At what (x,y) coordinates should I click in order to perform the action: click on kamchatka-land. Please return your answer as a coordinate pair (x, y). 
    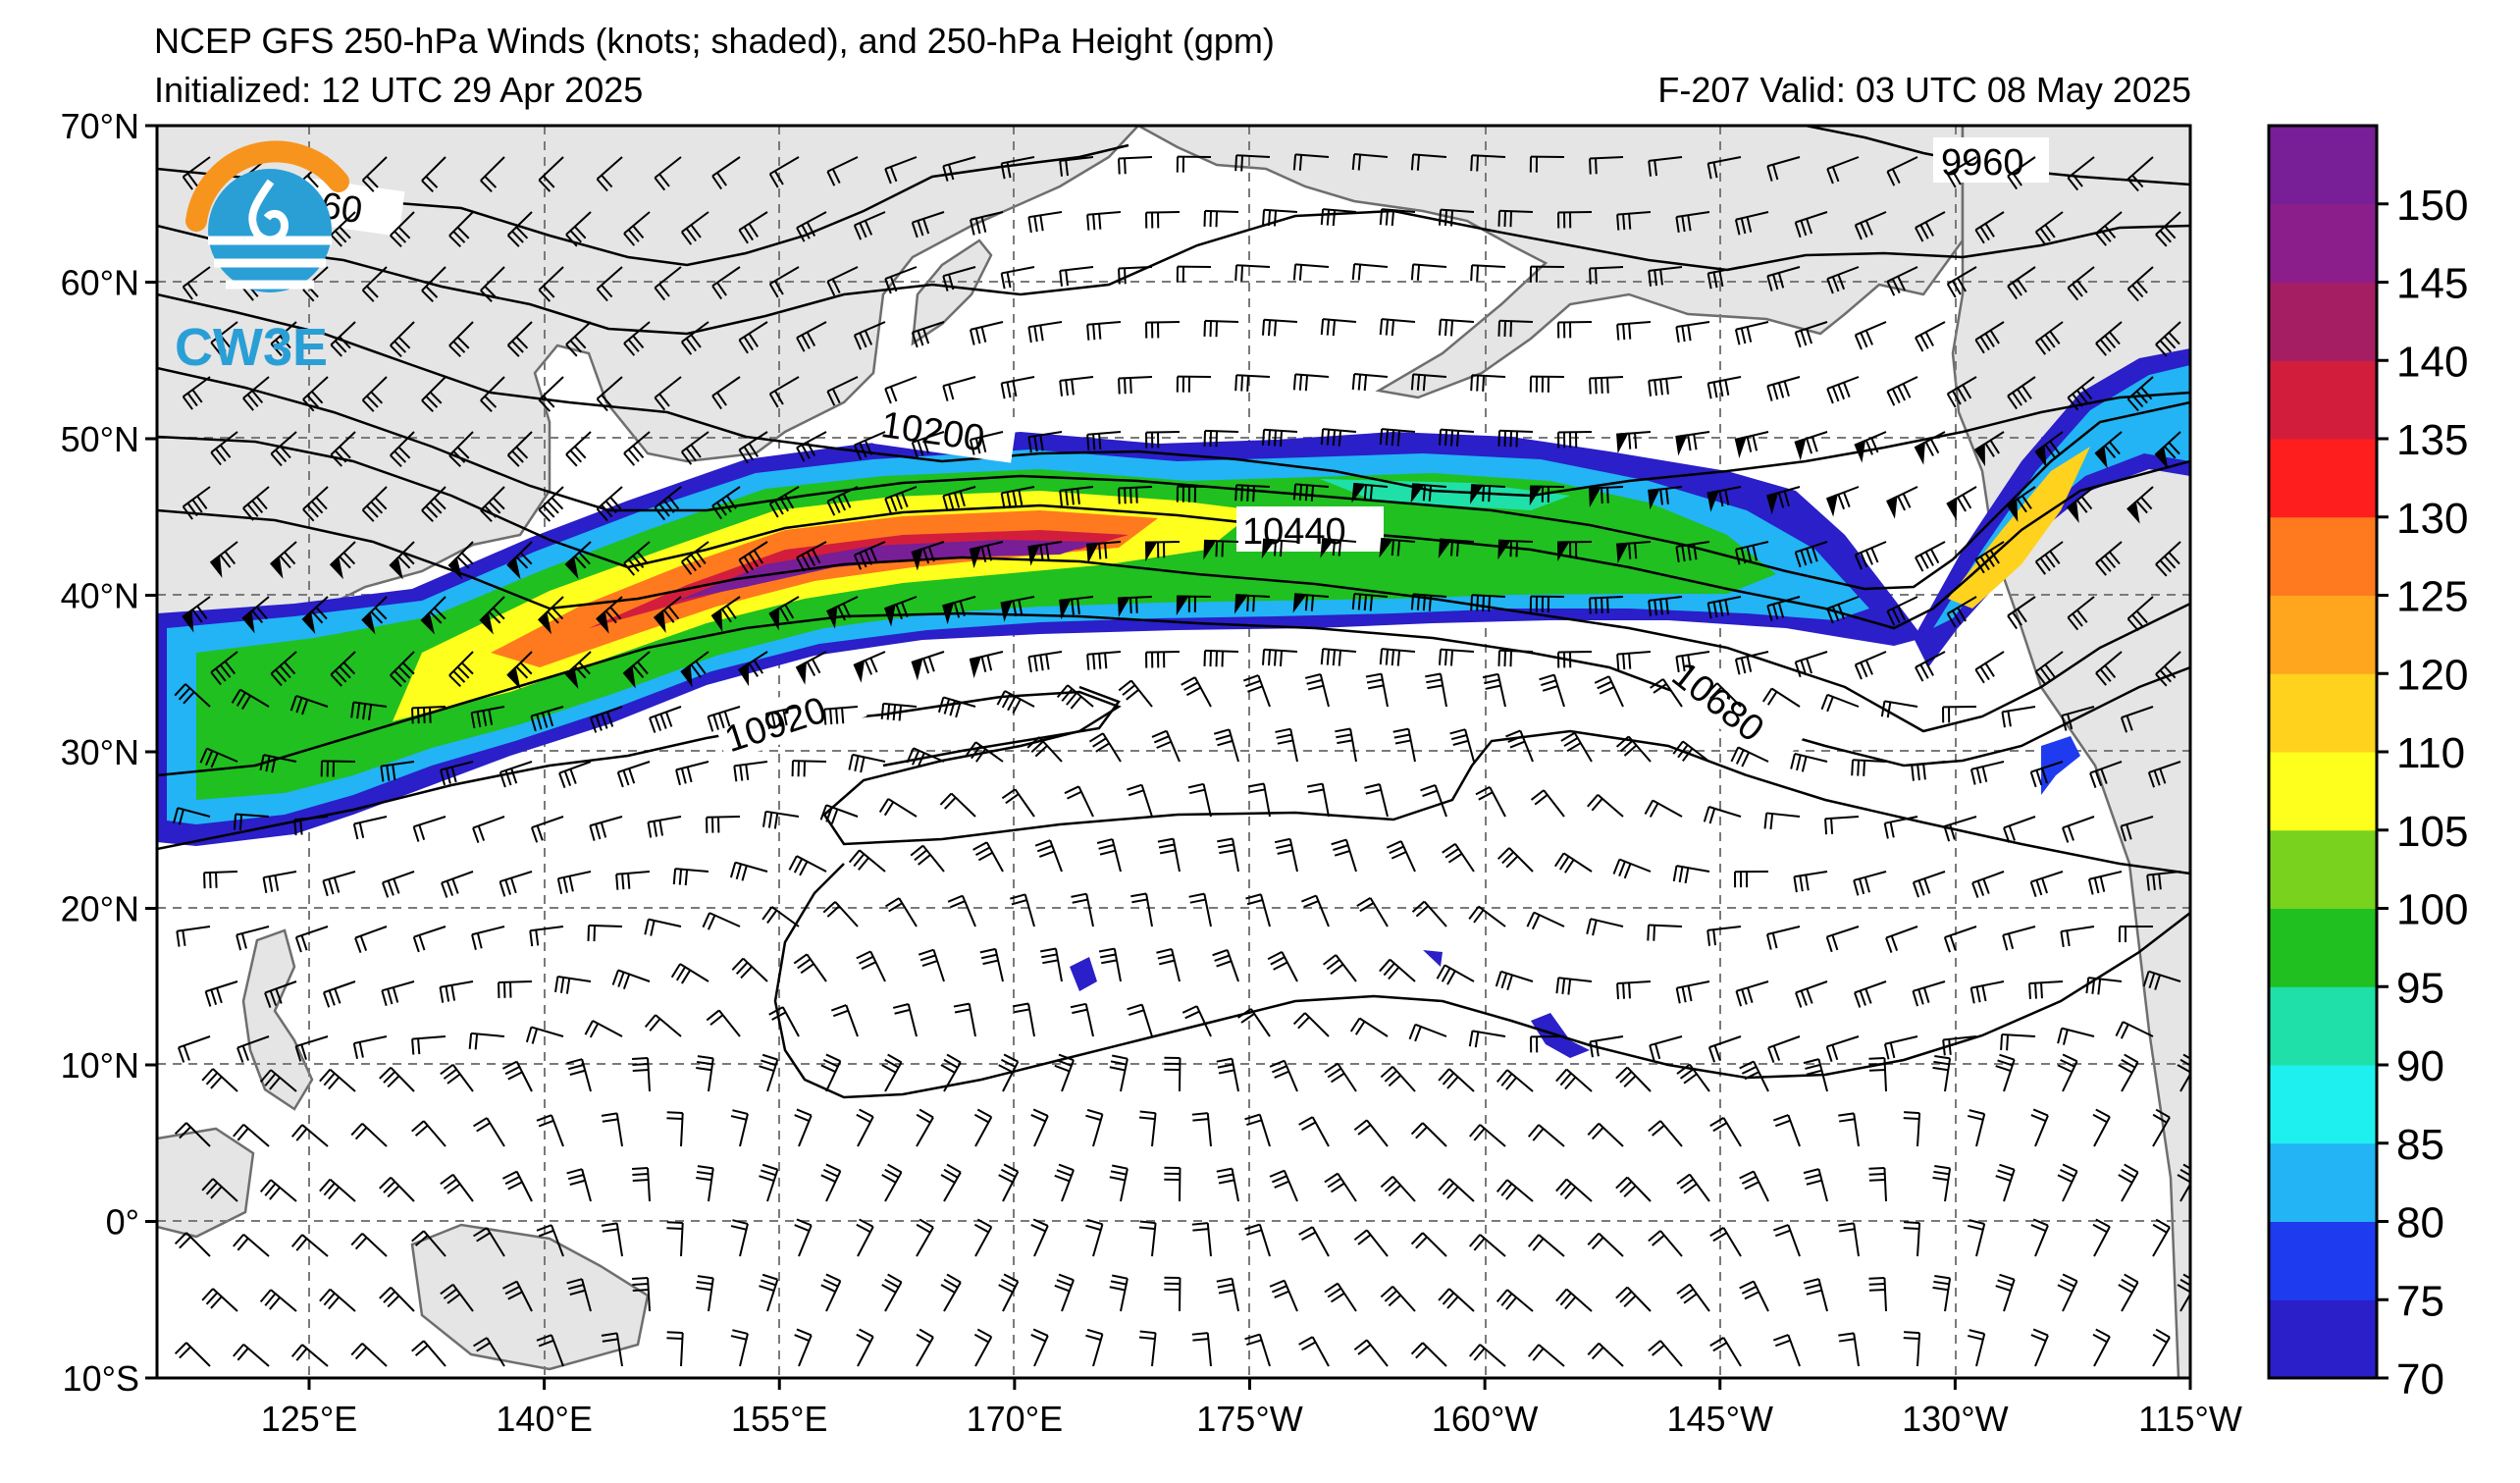
    Looking at the image, I should click on (952, 292).